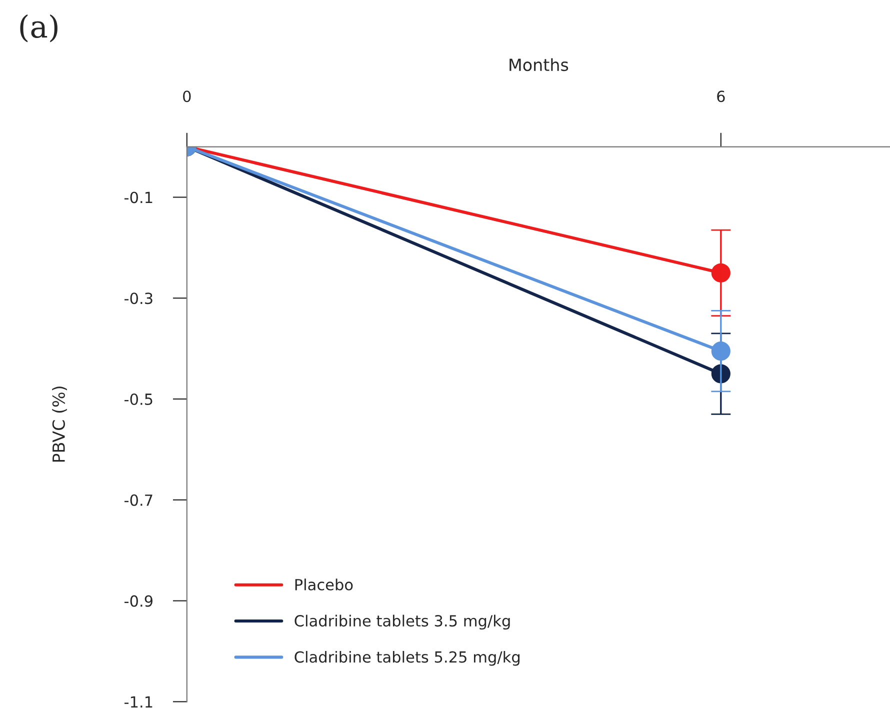  I want to click on y-tick-label: -0.1, so click(138, 198).